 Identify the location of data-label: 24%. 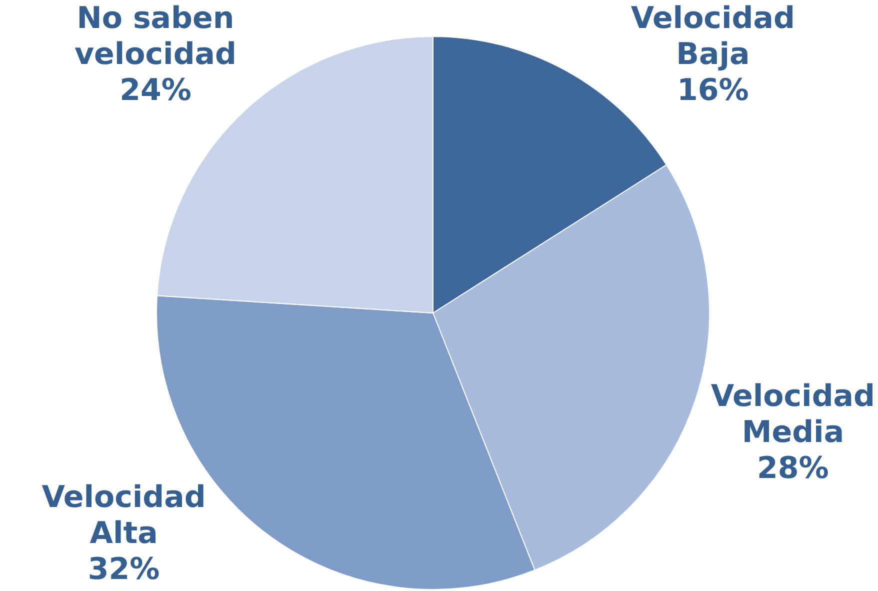
(156, 90).